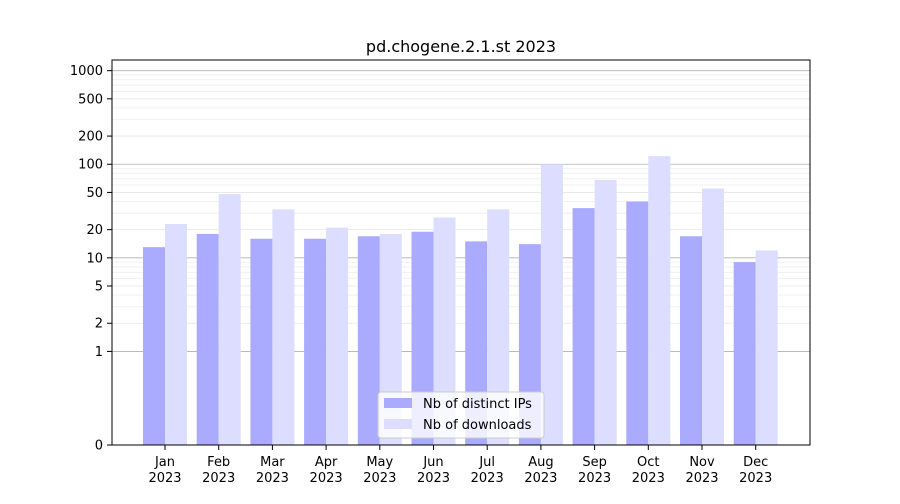 This screenshot has width=900, height=504. What do you see at coordinates (755, 462) in the screenshot?
I see `x-tick-label: Dec` at bounding box center [755, 462].